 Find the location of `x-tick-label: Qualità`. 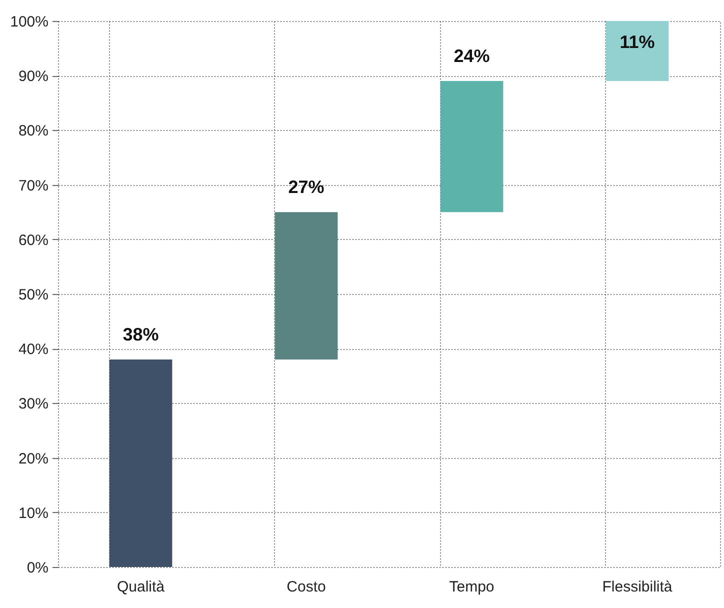

x-tick-label: Qualità is located at coordinates (141, 587).